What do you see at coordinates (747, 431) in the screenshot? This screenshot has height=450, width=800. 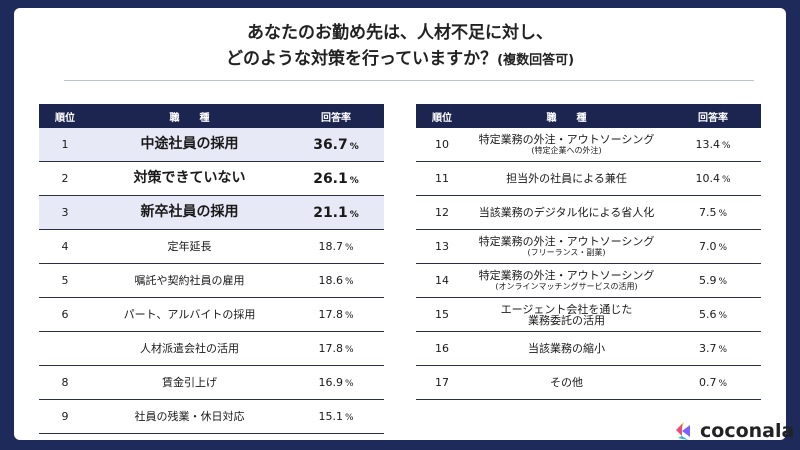 I see `logo-text: coconala` at bounding box center [747, 431].